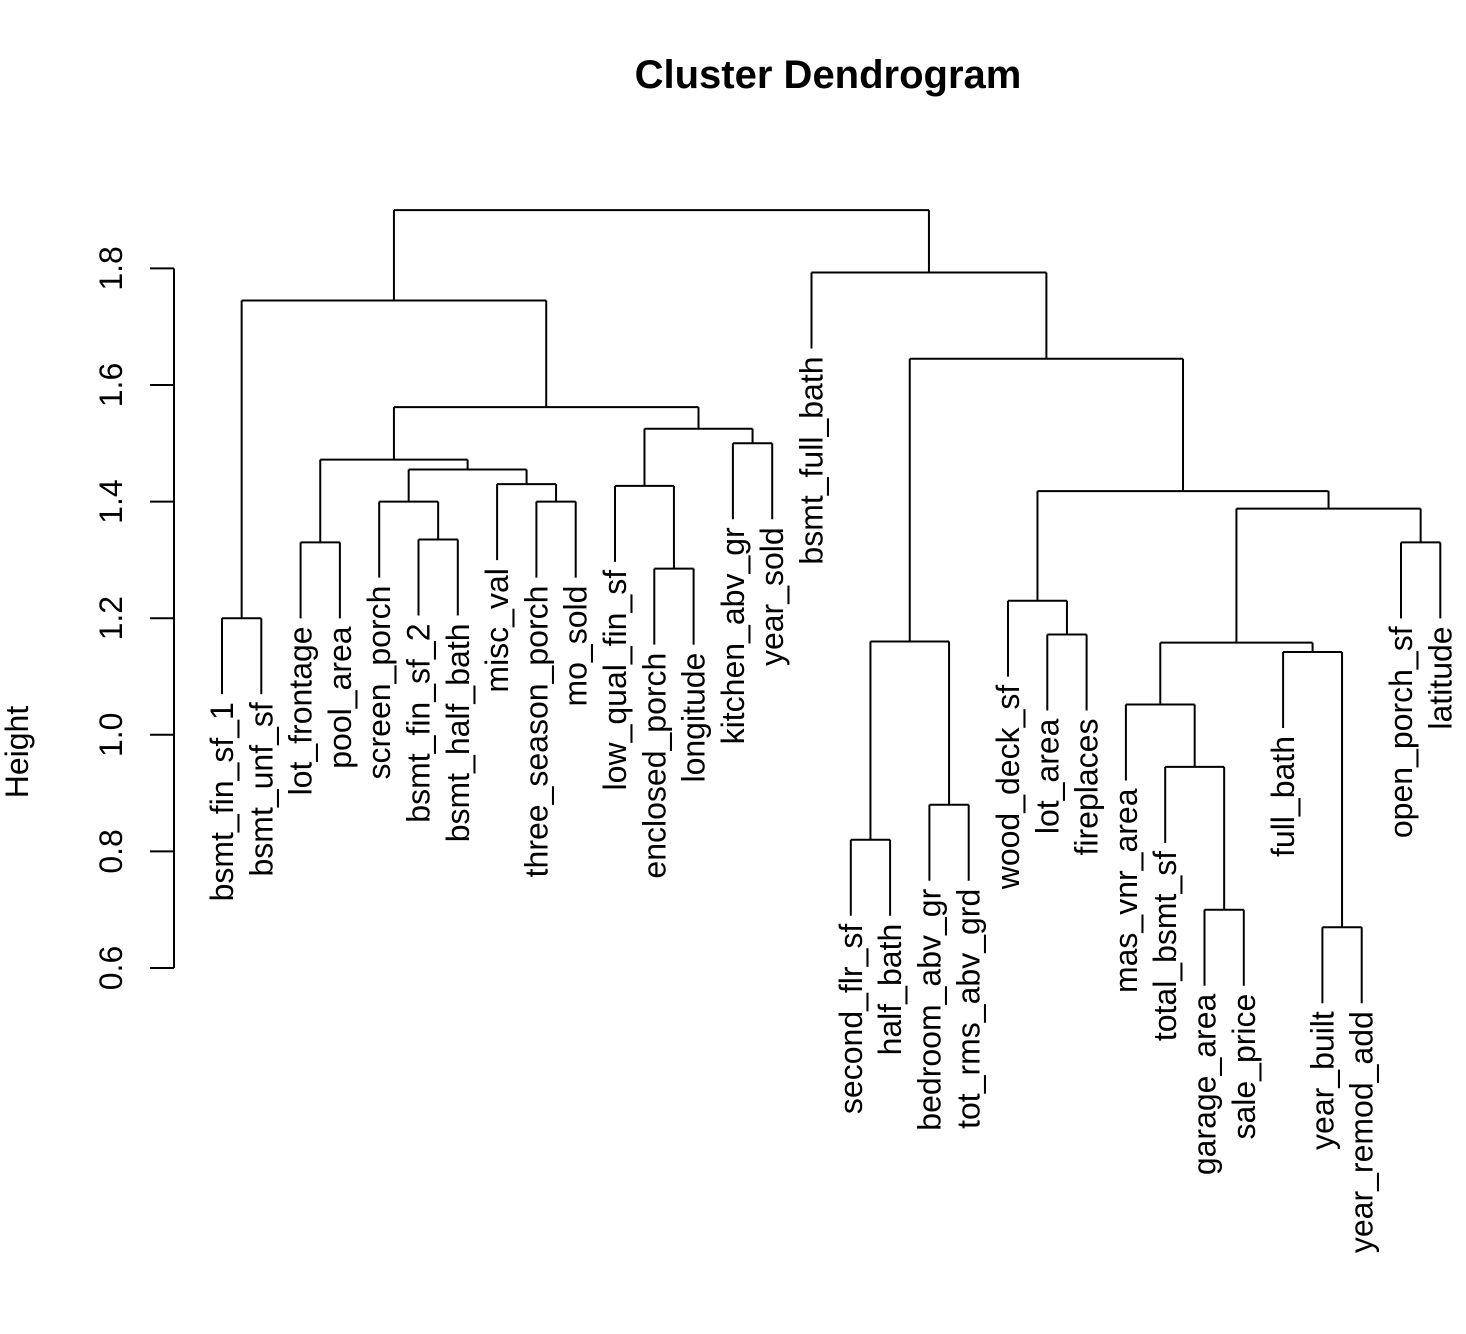  What do you see at coordinates (694, 718) in the screenshot?
I see `leaf-label-longitude: longitude` at bounding box center [694, 718].